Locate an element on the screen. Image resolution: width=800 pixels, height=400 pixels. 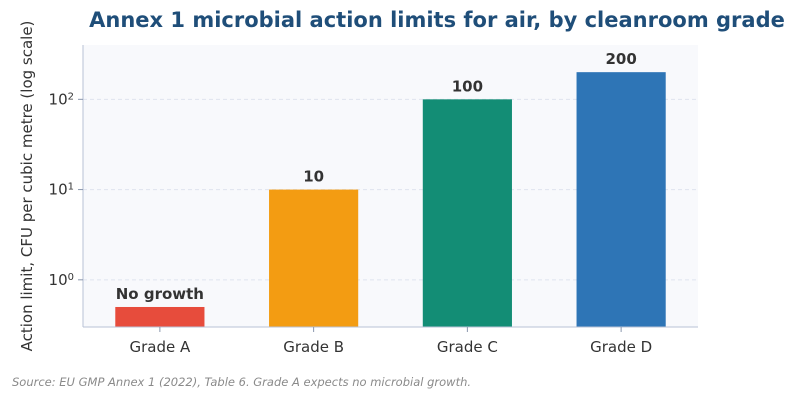
x-tick-label-1: Grade B is located at coordinates (313, 347).